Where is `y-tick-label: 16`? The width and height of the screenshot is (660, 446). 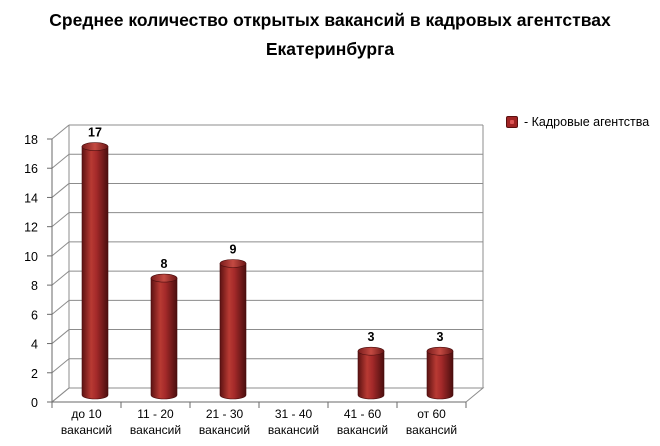
y-tick-label: 16 is located at coordinates (31, 169).